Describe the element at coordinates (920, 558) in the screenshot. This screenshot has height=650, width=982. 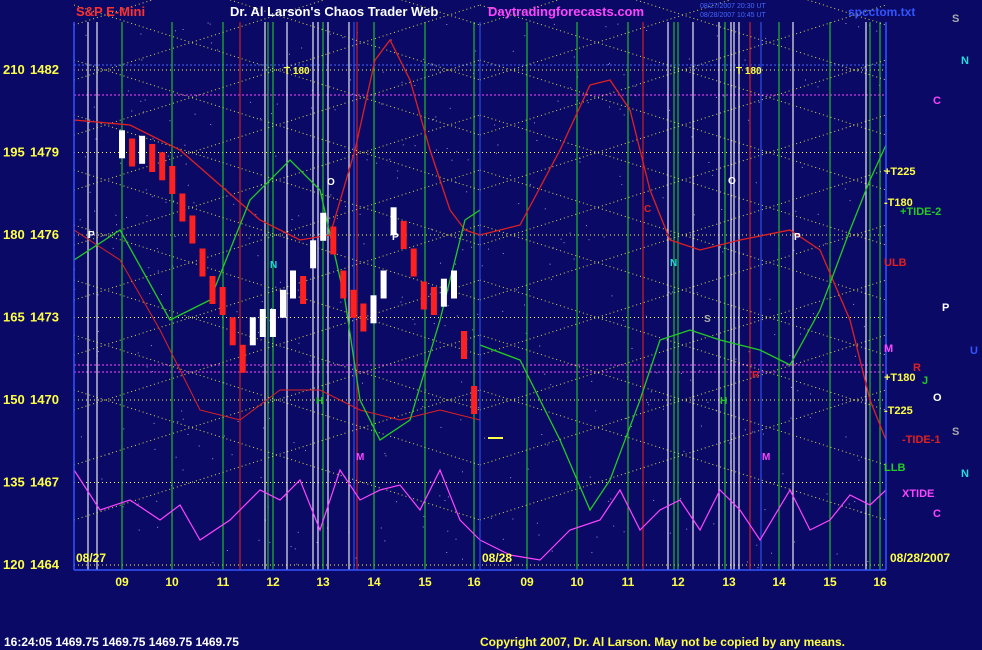
I see `date-label: 08/28/2007` at that location.